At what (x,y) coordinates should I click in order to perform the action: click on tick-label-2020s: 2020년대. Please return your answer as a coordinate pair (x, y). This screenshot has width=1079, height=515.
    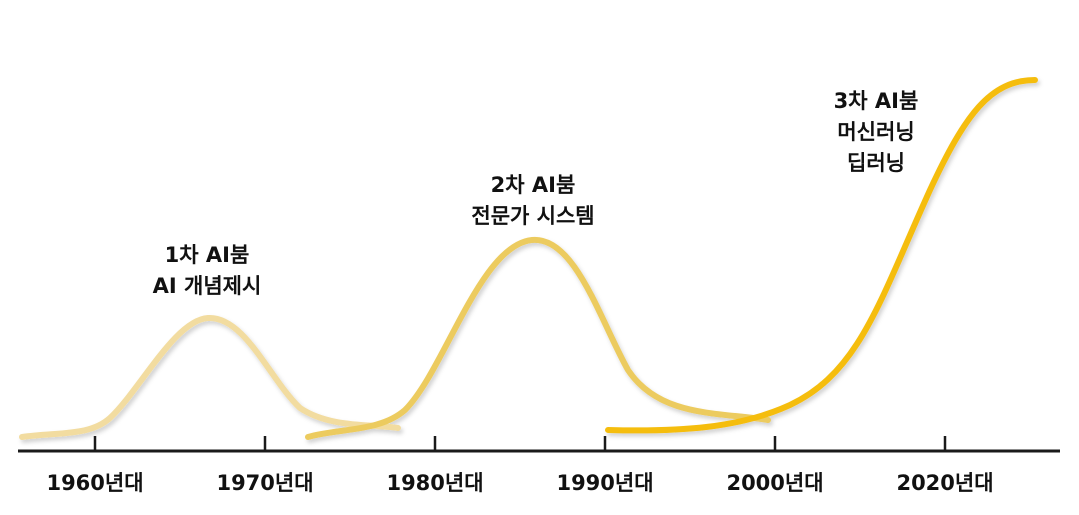
    Looking at the image, I should click on (944, 483).